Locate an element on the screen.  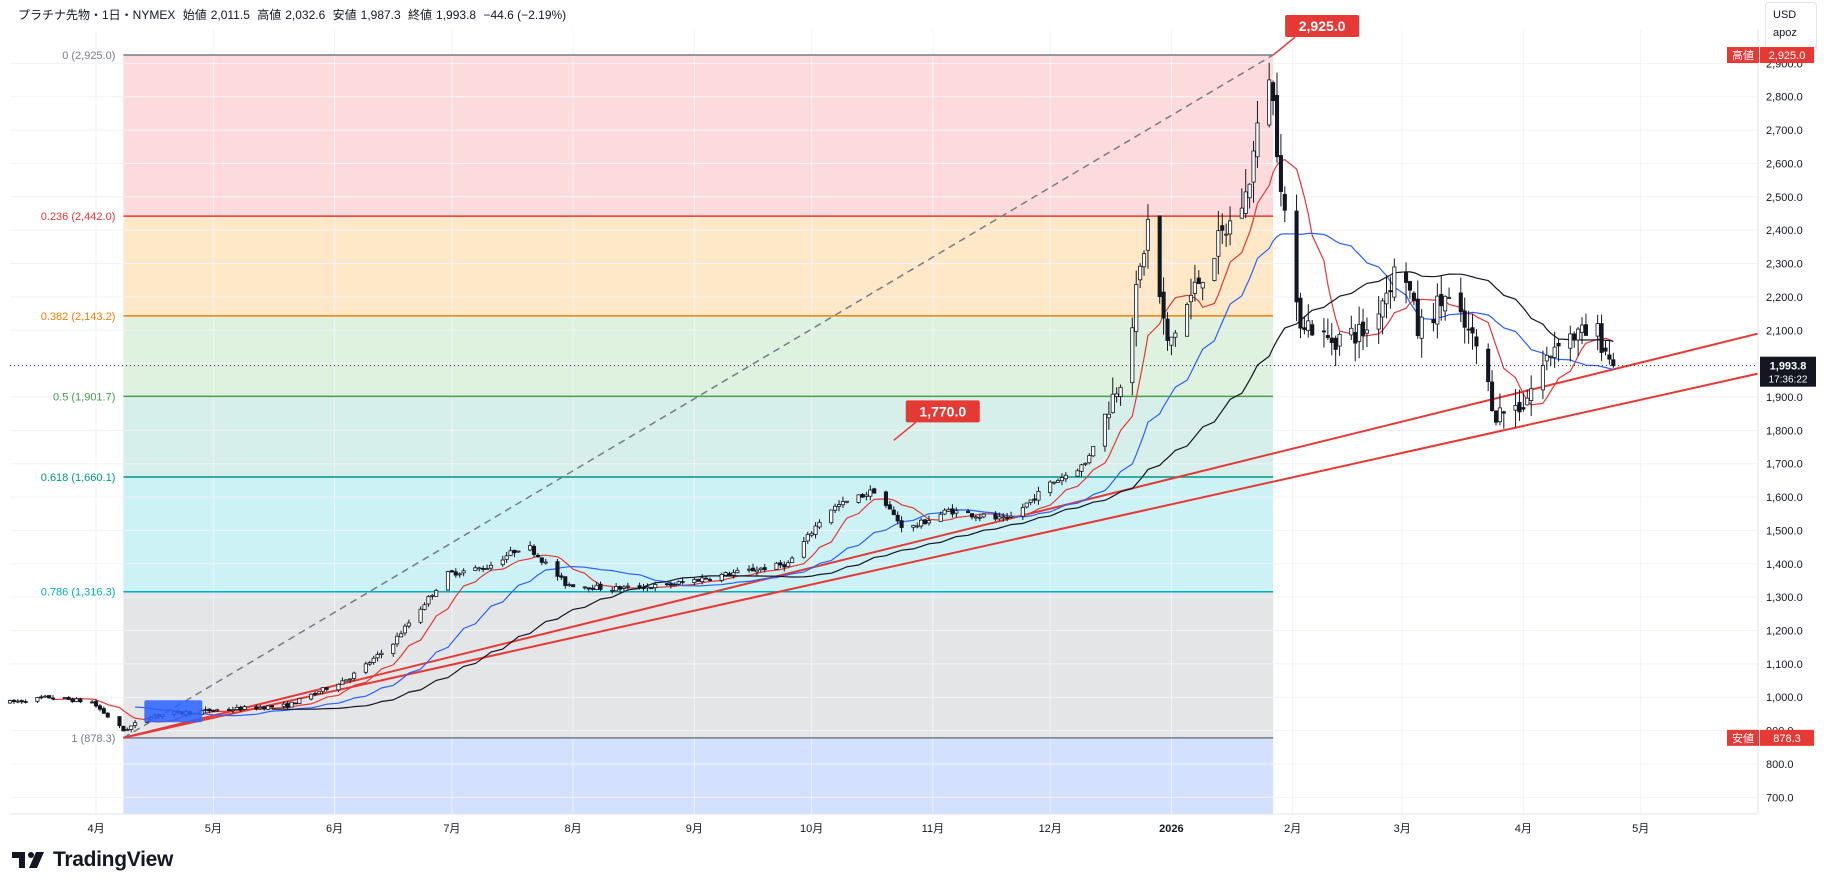
high-label: 高値 is located at coordinates (269, 15).